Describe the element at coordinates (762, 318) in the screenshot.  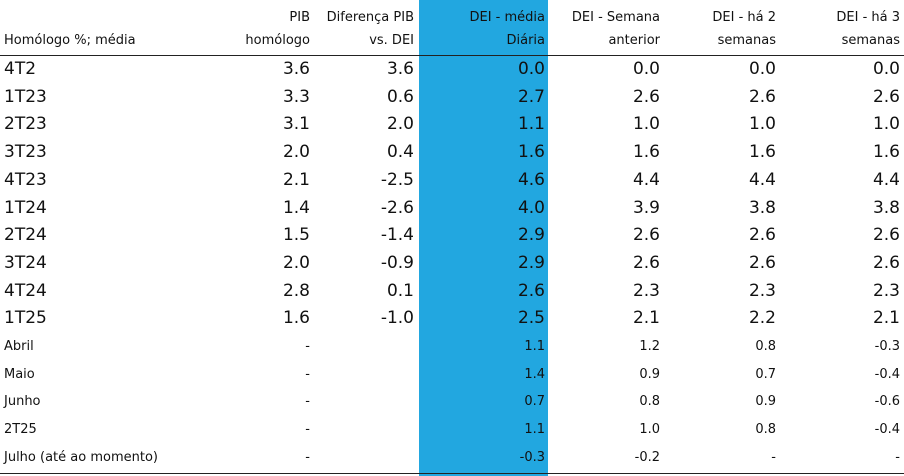
I see `table-cell: 2.2` at that location.